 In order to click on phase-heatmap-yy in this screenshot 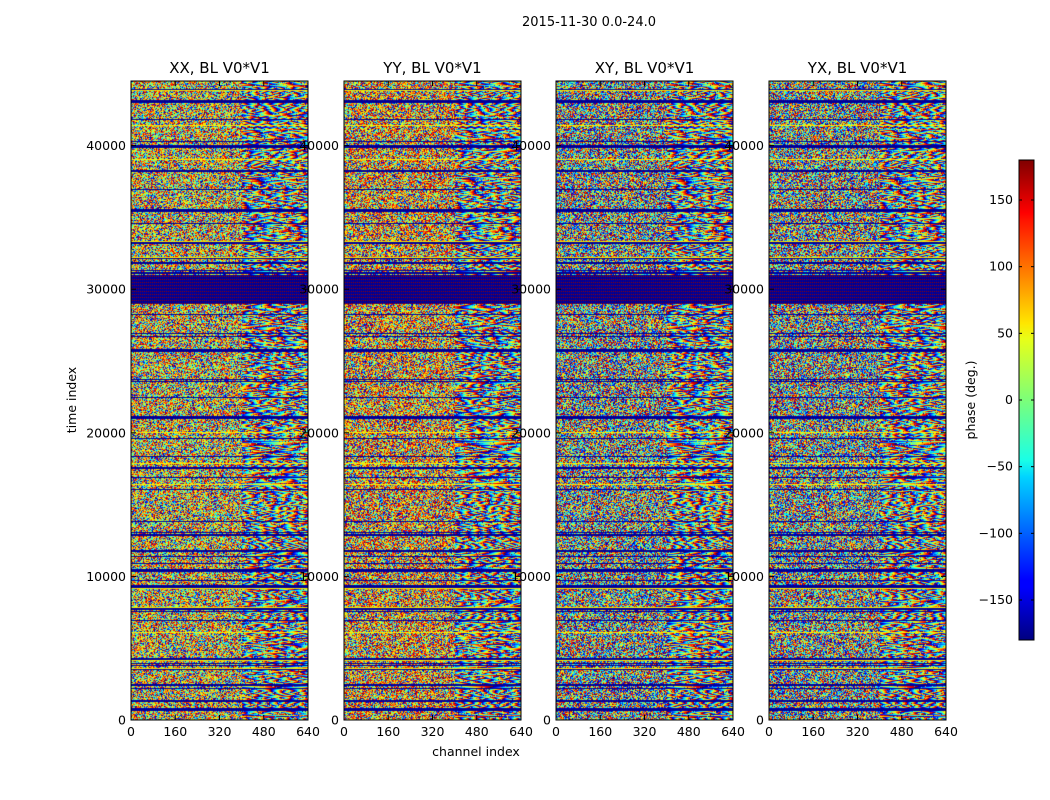, I will do `click(432, 400)`.